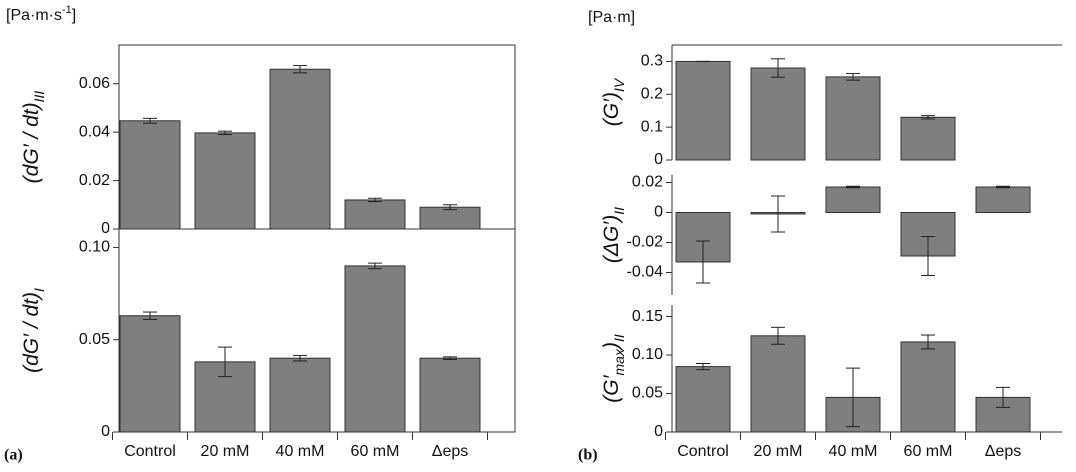 The height and width of the screenshot is (472, 1076). What do you see at coordinates (611, 347) in the screenshot?
I see `y-axis-label-part: )` at bounding box center [611, 347].